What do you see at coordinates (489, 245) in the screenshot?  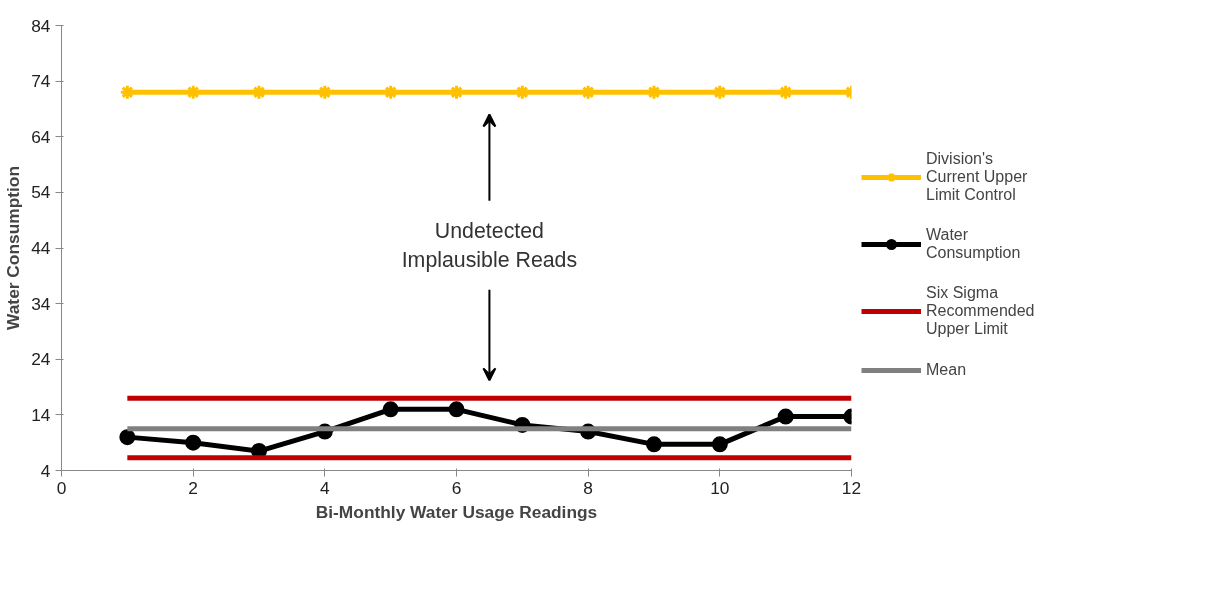 I see `annotation: Undetected Implausible Reads` at bounding box center [489, 245].